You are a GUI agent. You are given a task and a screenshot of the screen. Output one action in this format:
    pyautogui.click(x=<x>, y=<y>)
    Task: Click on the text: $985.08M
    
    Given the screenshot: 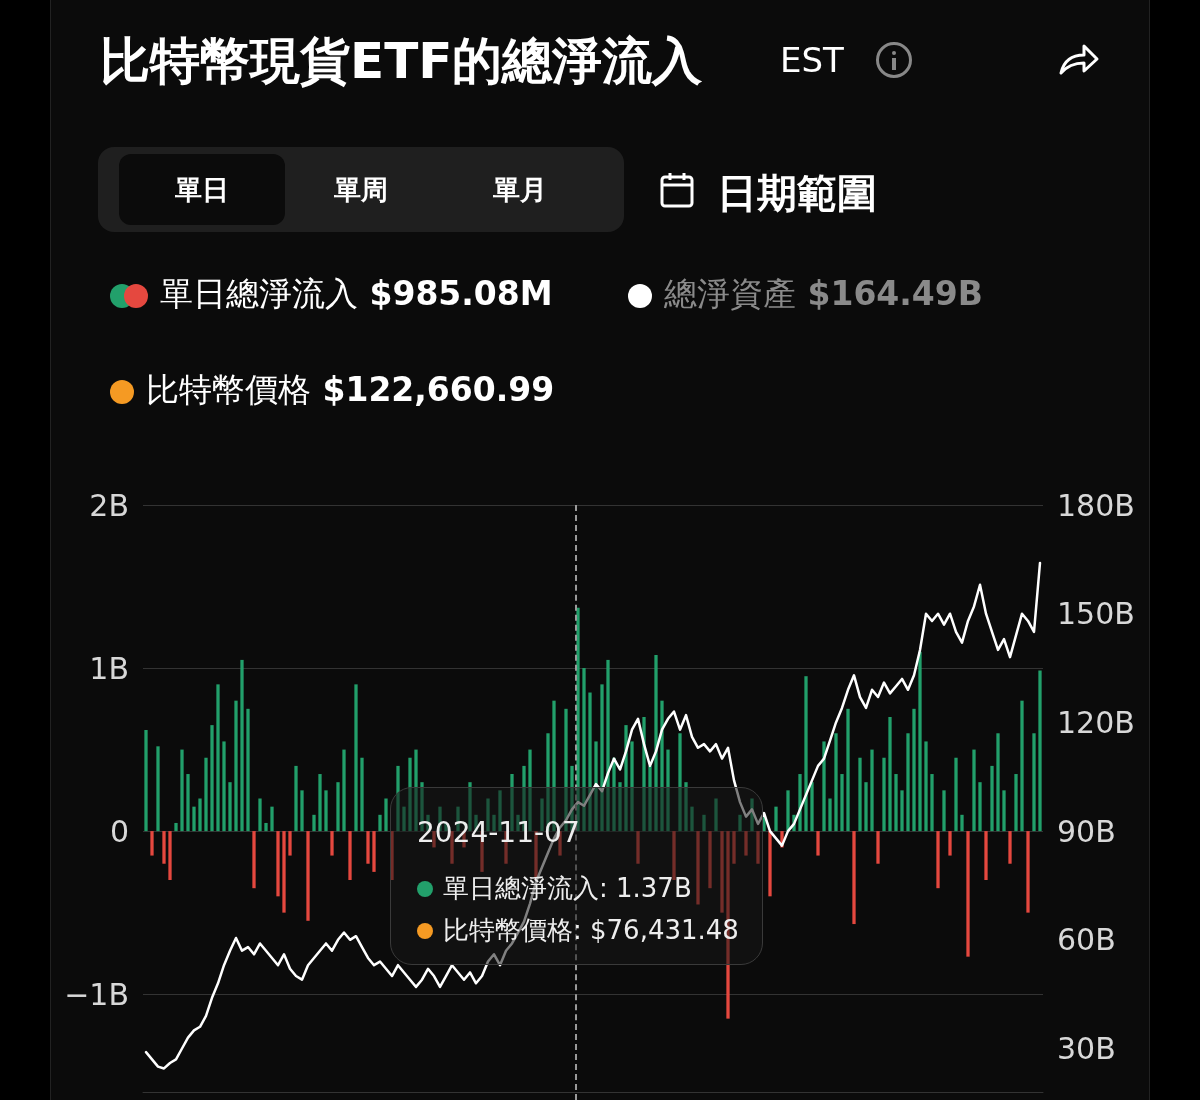 What is the action you would take?
    pyautogui.click(x=460, y=293)
    